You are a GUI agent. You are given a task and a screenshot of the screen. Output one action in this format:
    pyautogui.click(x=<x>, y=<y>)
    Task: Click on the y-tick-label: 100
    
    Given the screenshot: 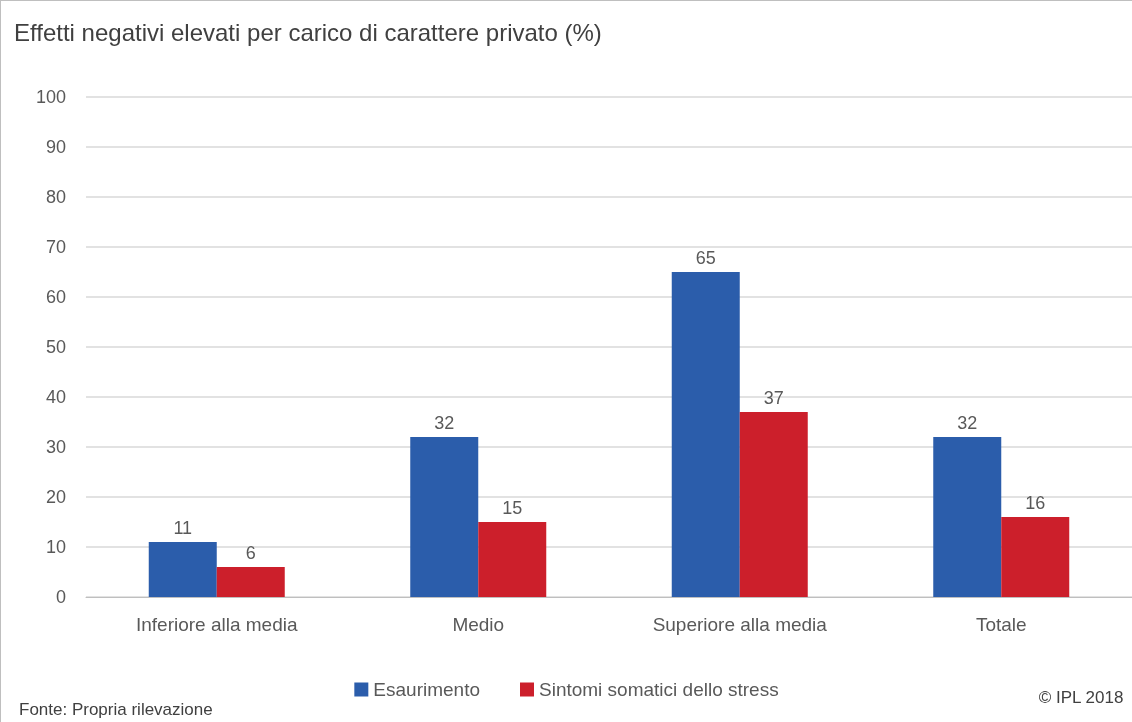 What is the action you would take?
    pyautogui.click(x=50, y=97)
    